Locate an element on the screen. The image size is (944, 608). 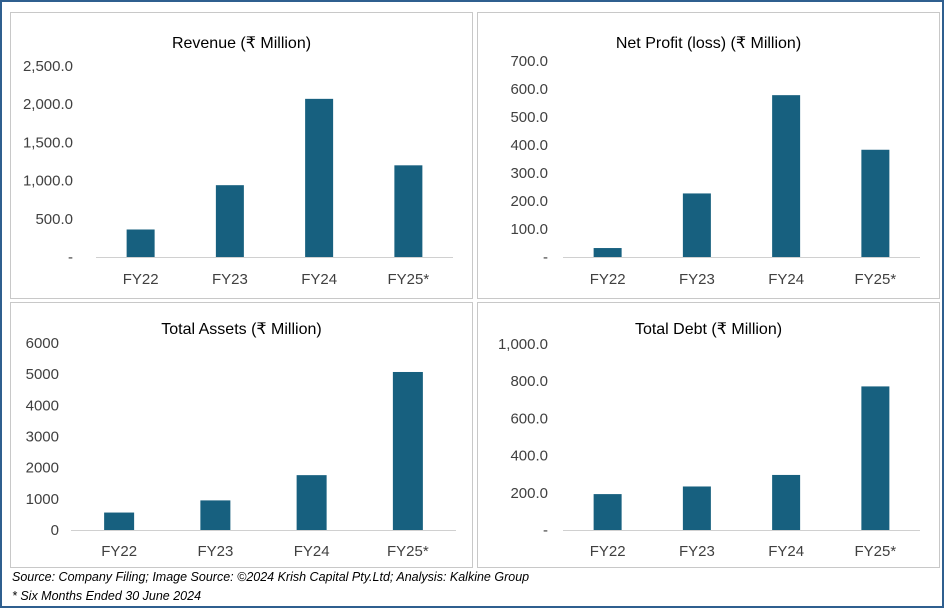
total-debt-x-tick: FY25* is located at coordinates (876, 551).